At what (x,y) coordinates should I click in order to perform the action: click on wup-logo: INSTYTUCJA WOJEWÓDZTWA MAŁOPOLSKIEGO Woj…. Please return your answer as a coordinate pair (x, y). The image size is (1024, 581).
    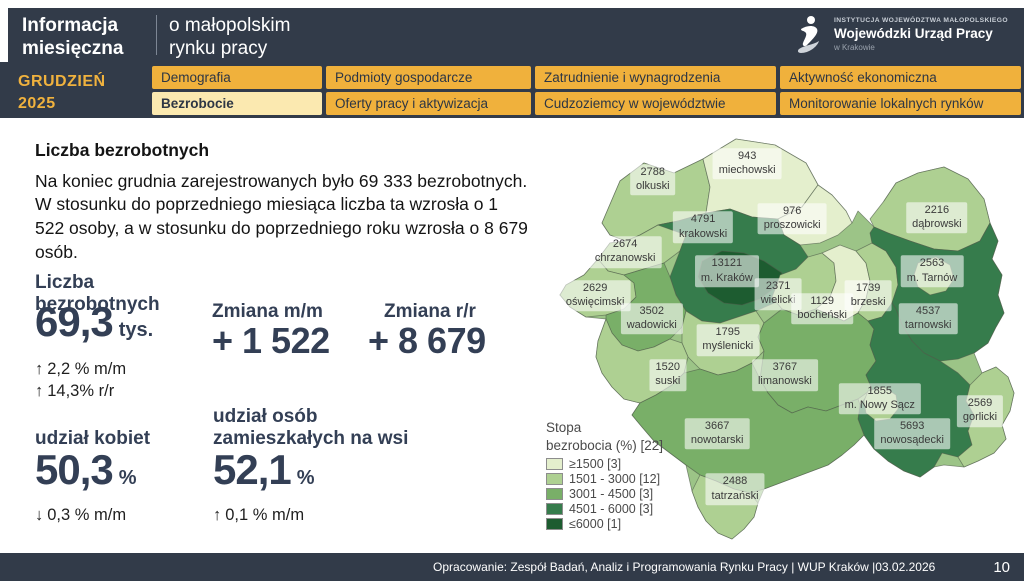
    Looking at the image, I should click on (909, 35).